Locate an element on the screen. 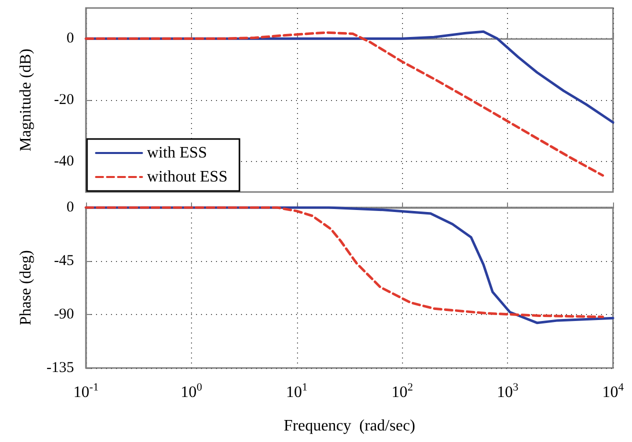  y-tick-label: -20 is located at coordinates (64, 100).